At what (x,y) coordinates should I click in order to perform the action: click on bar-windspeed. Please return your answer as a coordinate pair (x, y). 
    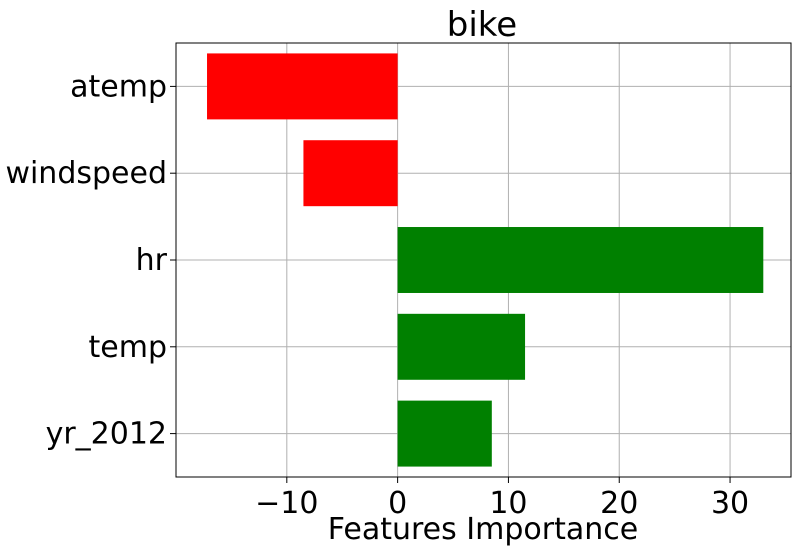
    Looking at the image, I should click on (350, 173).